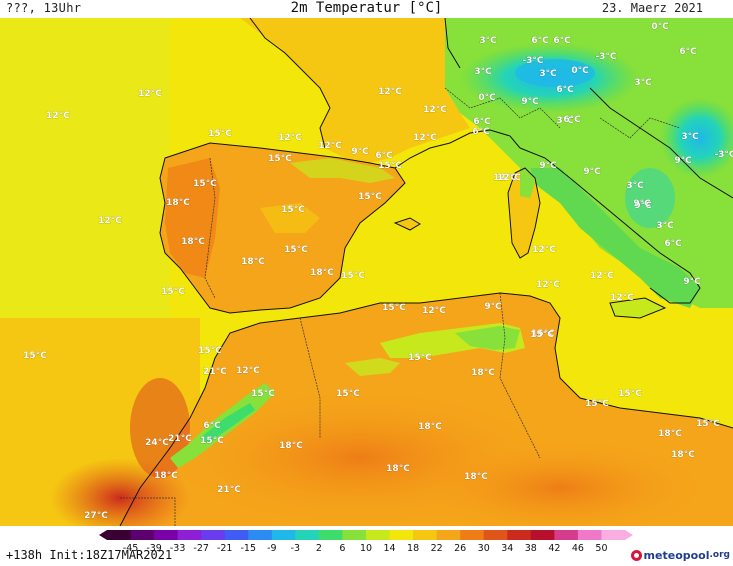 This screenshot has width=733, height=566. What do you see at coordinates (601, 548) in the screenshot?
I see `colorbar-tick-label: 50` at bounding box center [601, 548].